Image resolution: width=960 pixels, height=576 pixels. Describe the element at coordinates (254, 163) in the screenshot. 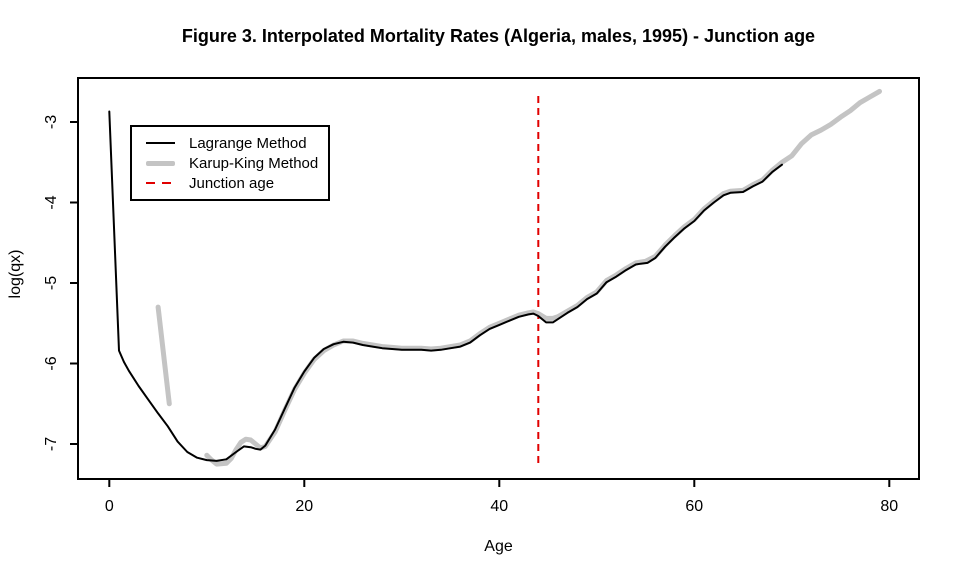

I see `legend-label-karup-king: Karup-King Method` at that location.